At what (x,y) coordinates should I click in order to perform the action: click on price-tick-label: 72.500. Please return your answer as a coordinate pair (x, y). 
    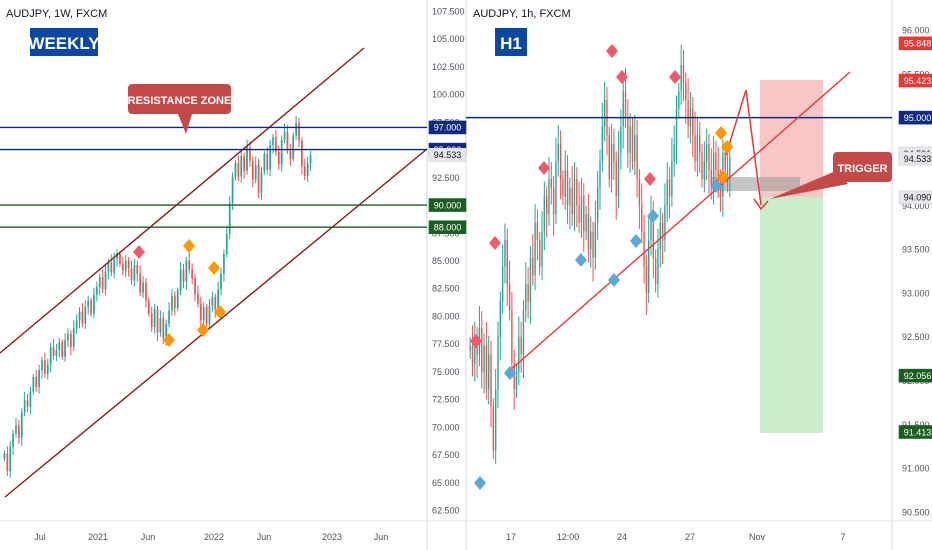
    Looking at the image, I should click on (446, 400).